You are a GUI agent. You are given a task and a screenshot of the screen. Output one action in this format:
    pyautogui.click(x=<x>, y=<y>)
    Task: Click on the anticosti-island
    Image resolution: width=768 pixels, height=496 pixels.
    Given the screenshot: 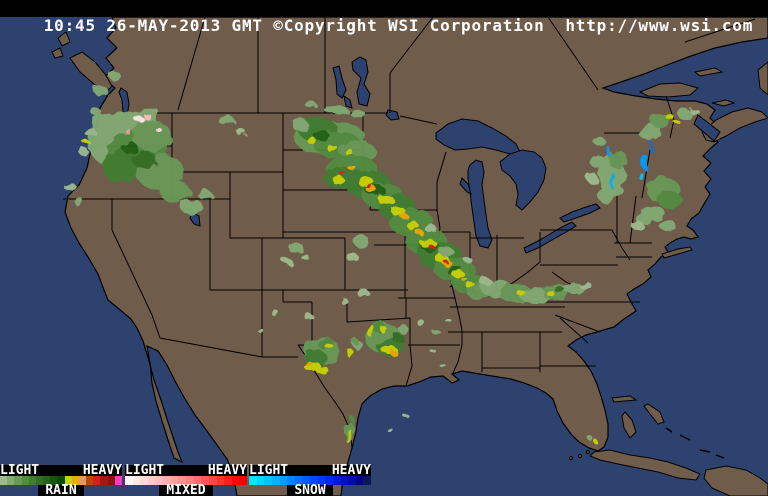 What is the action you would take?
    pyautogui.click(x=708, y=72)
    